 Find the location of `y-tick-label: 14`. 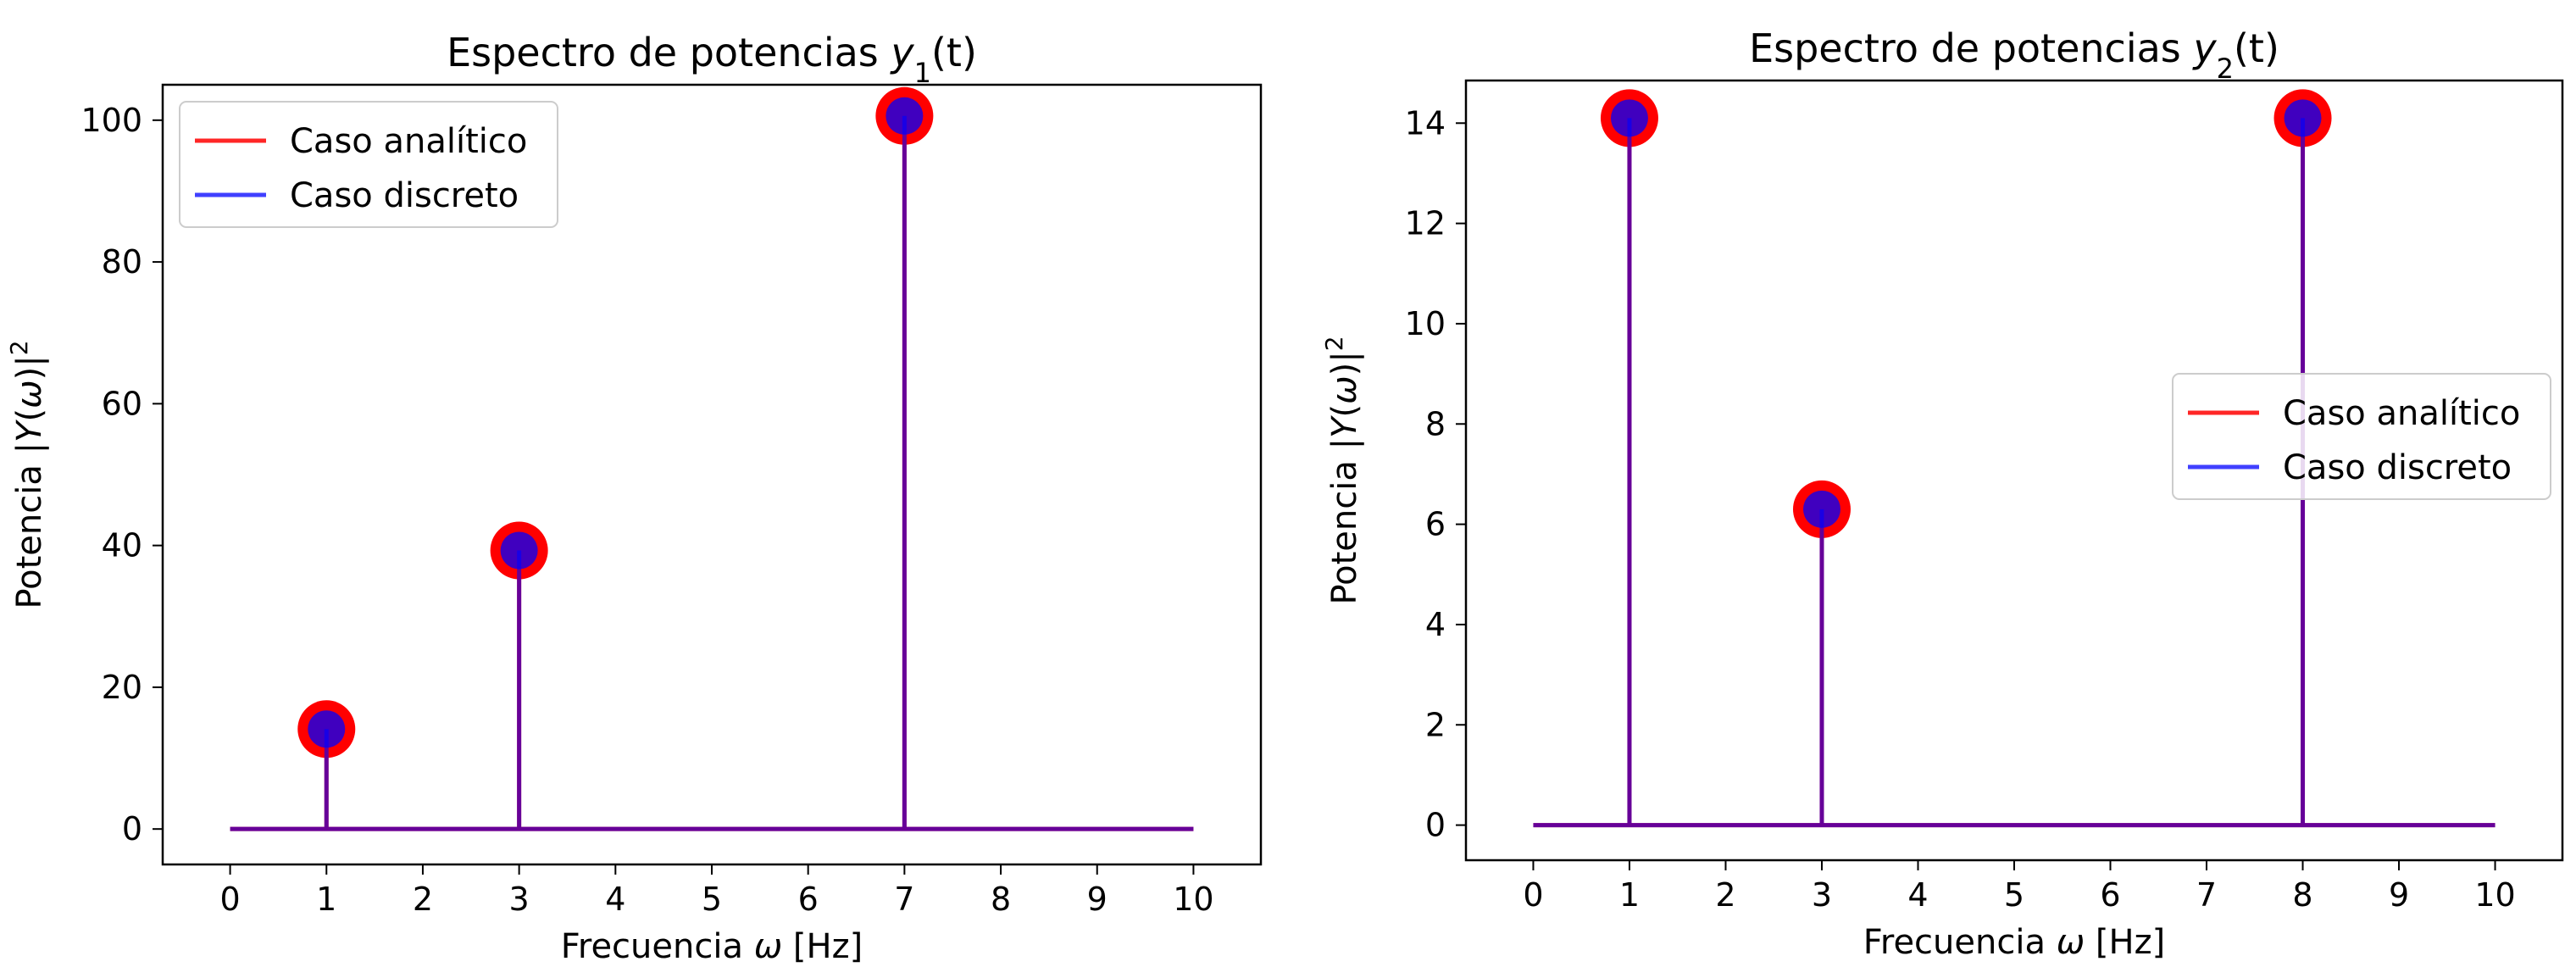

y-tick-label: 14 is located at coordinates (1425, 123).